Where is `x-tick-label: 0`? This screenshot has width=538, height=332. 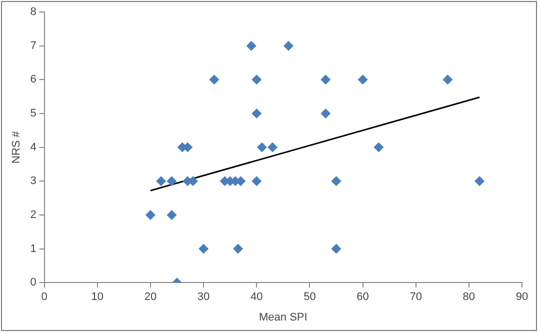 x-tick-label: 0 is located at coordinates (44, 297).